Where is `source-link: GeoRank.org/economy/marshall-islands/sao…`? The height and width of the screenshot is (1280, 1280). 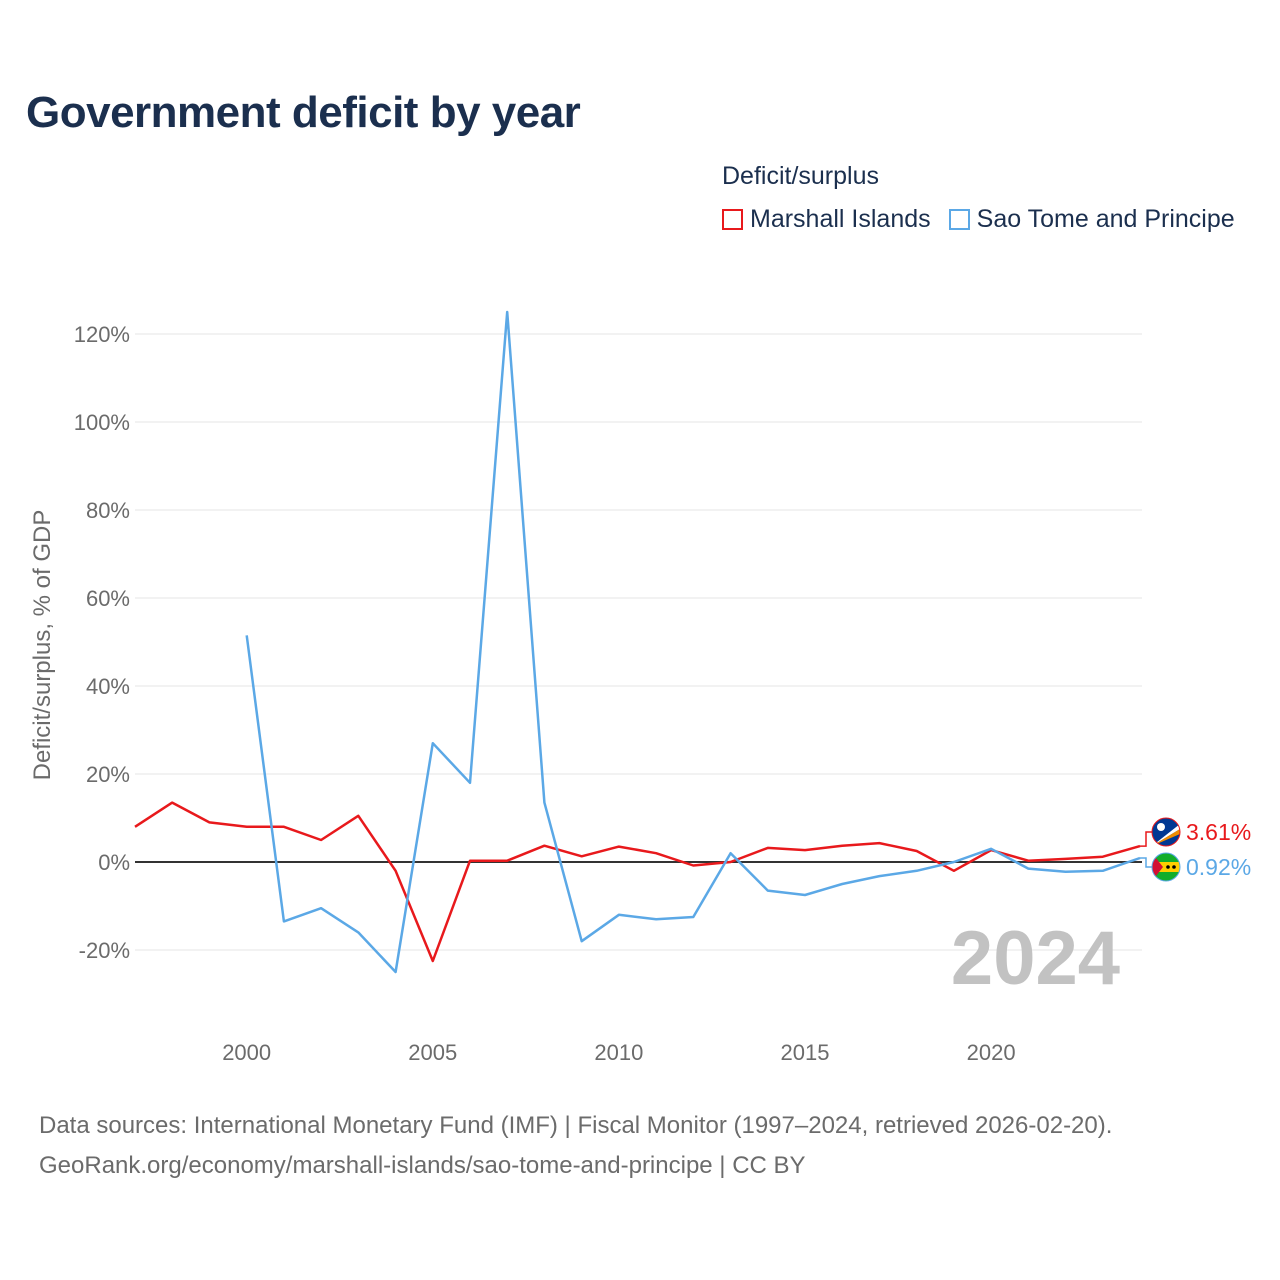
source-link: GeoRank.org/economy/marshall-islands/sao… is located at coordinates (422, 1165).